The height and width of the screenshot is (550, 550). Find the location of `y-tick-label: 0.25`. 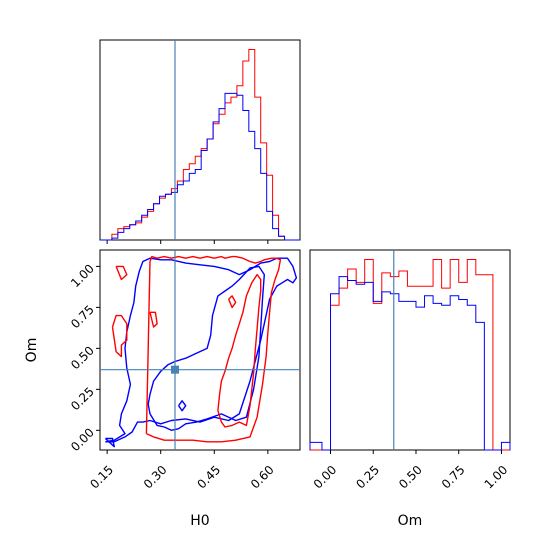

y-tick-label: 0.25 is located at coordinates (82, 398).